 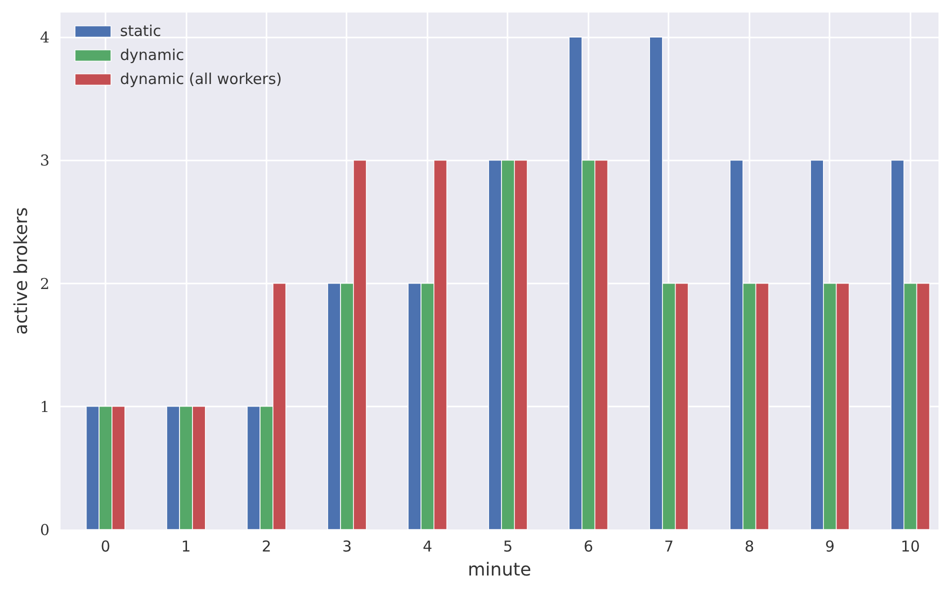 What do you see at coordinates (45, 161) in the screenshot?
I see `y-tick-label: 3` at bounding box center [45, 161].